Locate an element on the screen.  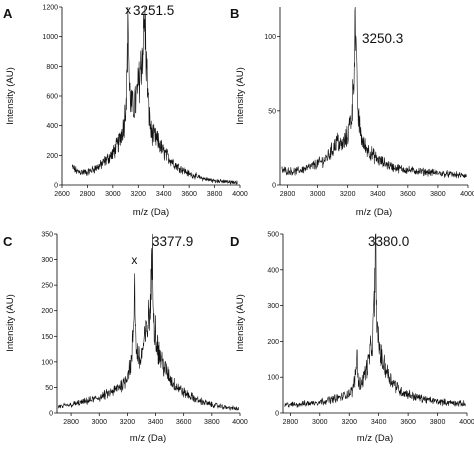
panel-c-x-tick-label: 3200 is located at coordinates (128, 422).